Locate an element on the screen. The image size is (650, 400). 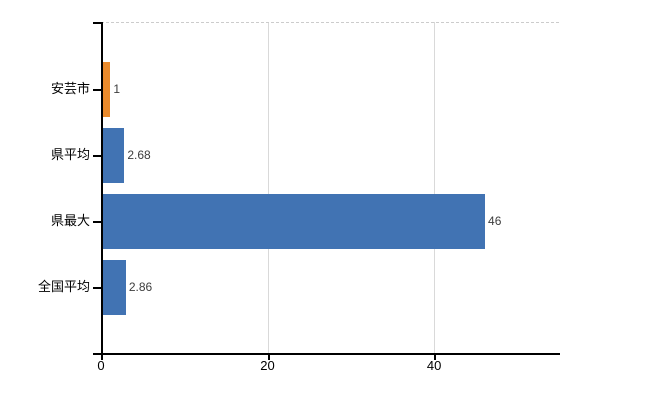
category-label: 県最大 is located at coordinates (70, 220).